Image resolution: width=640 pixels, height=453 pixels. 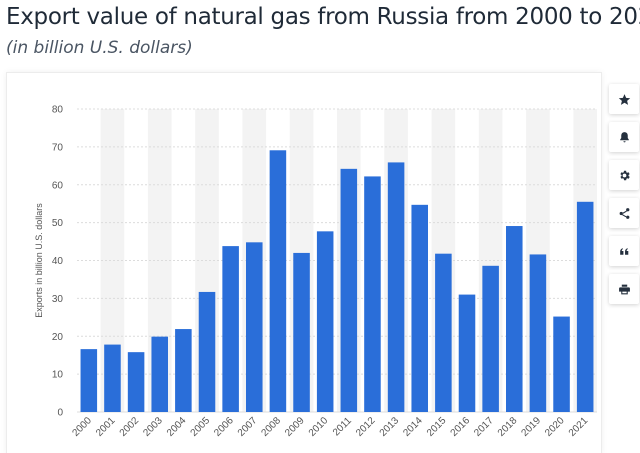 I want to click on cite-button, so click(x=624, y=251).